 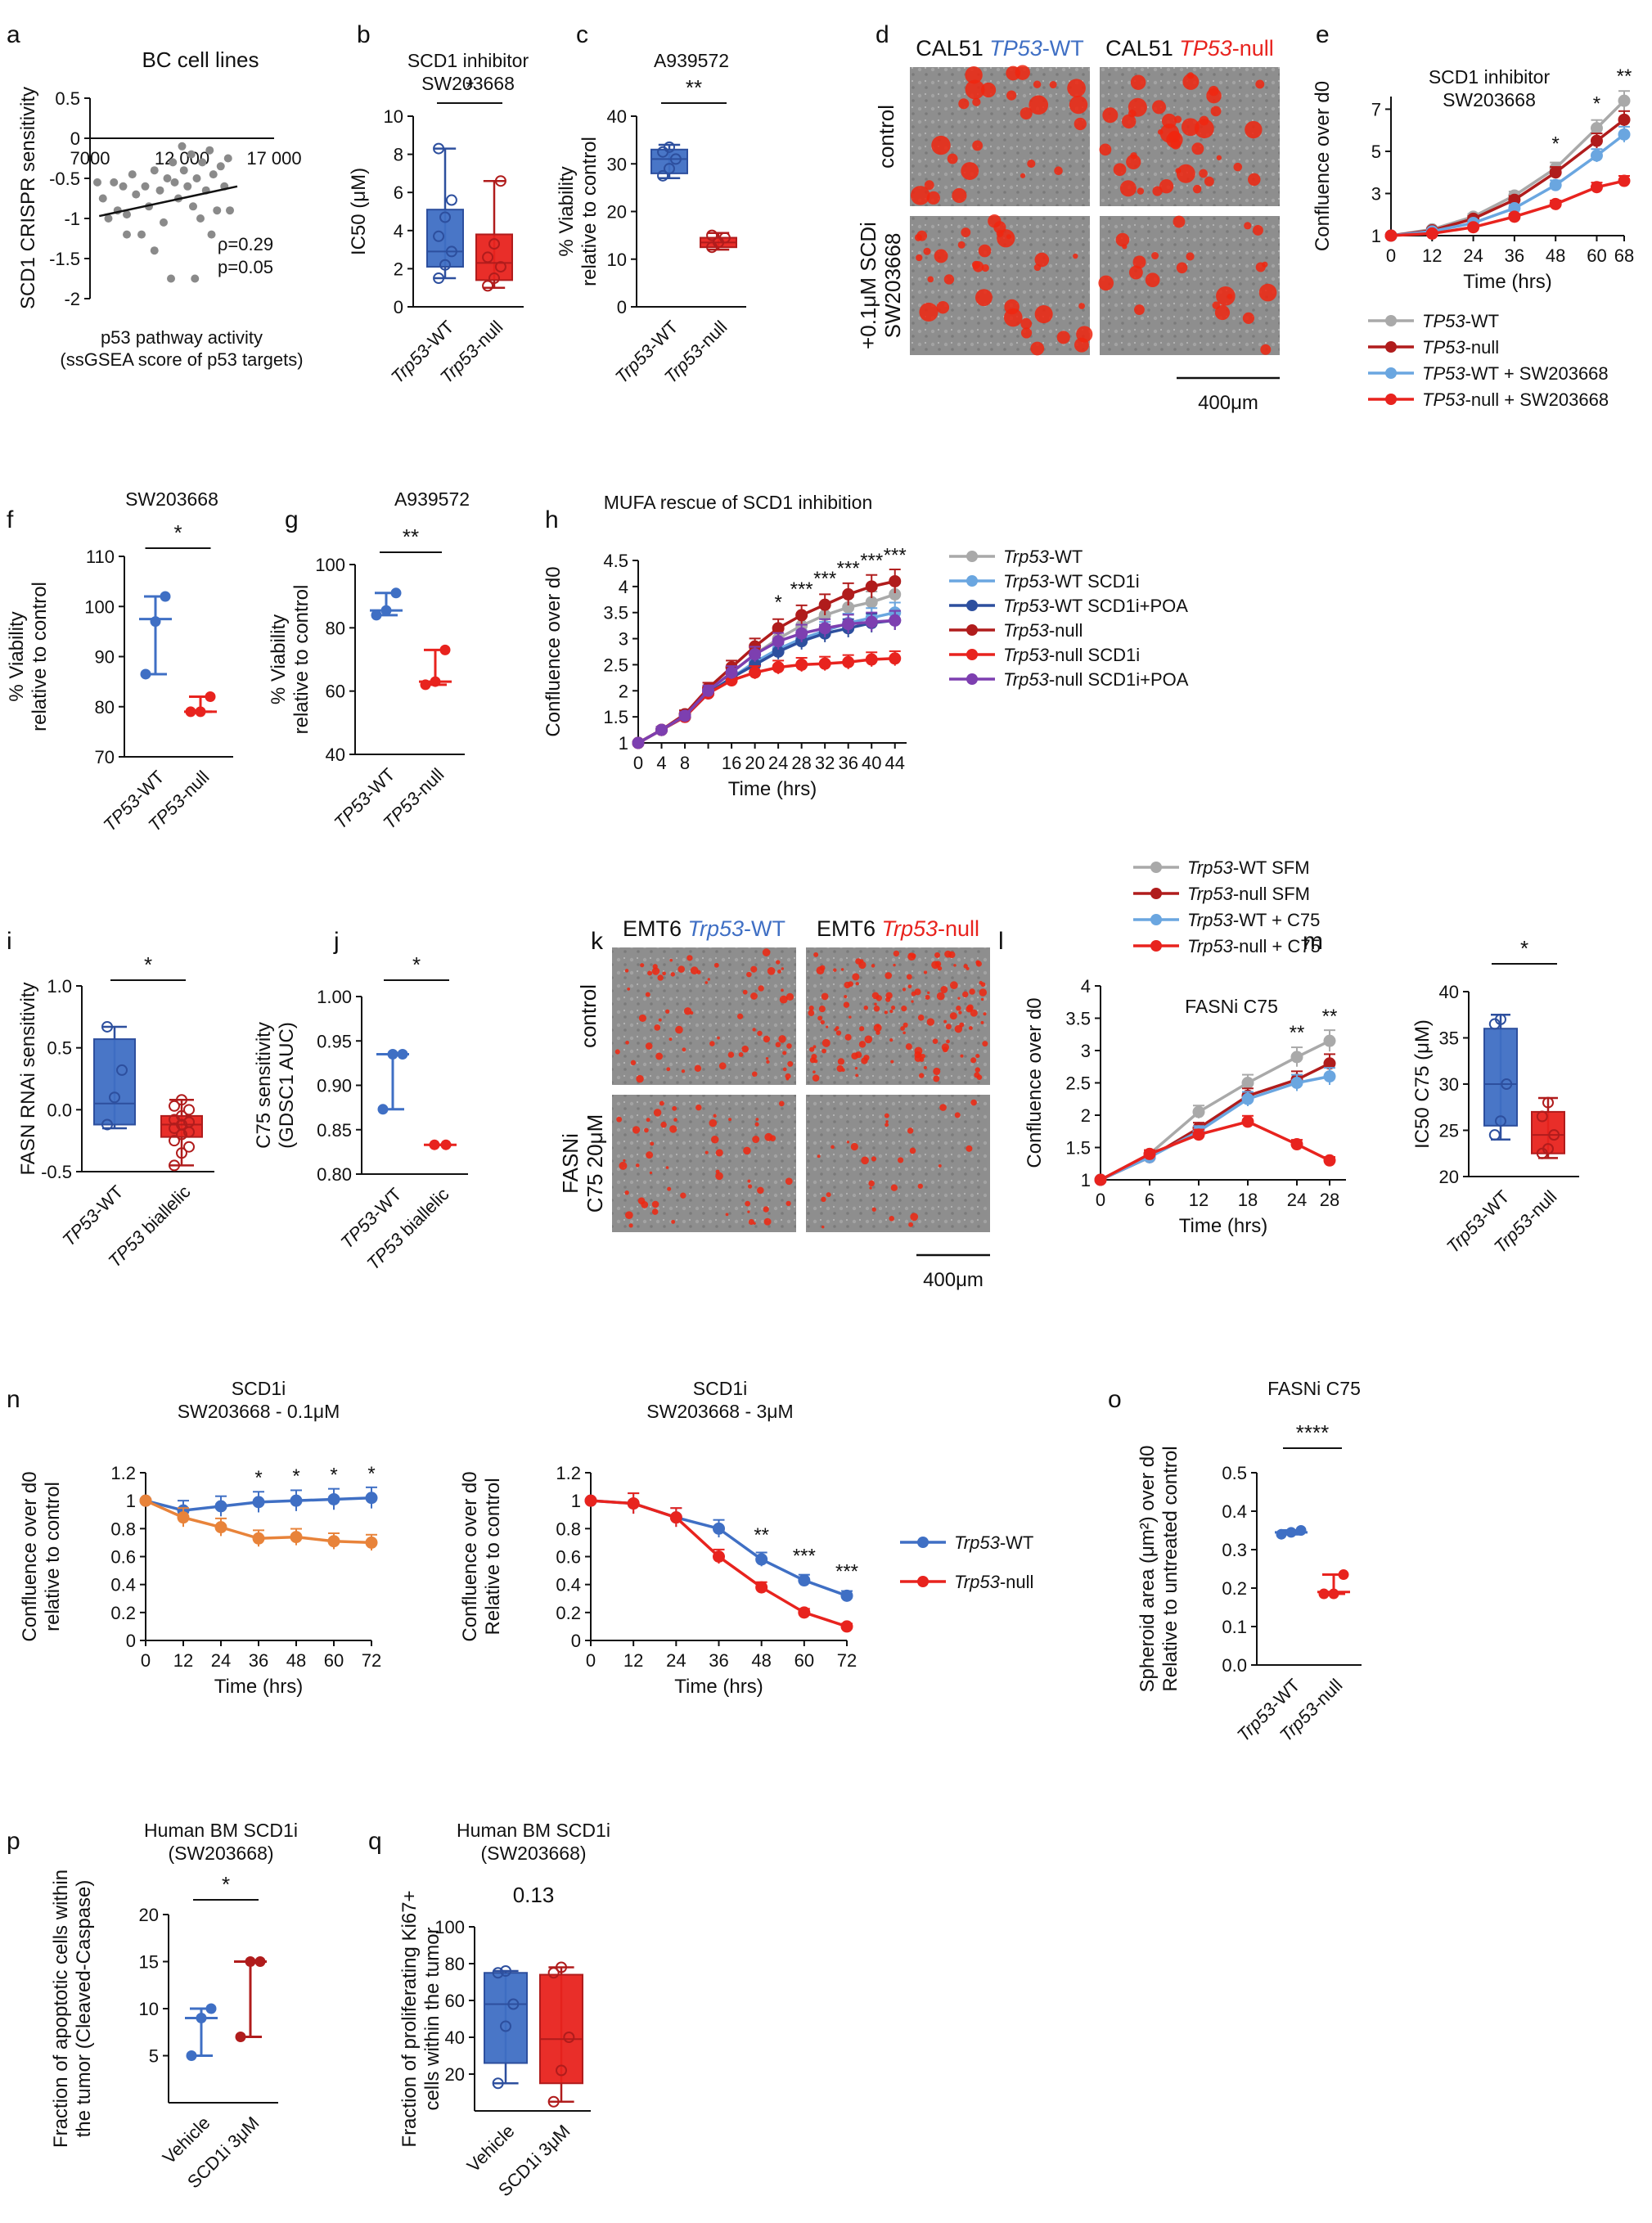 I want to click on panel-p-data-point, so click(x=211, y=2009).